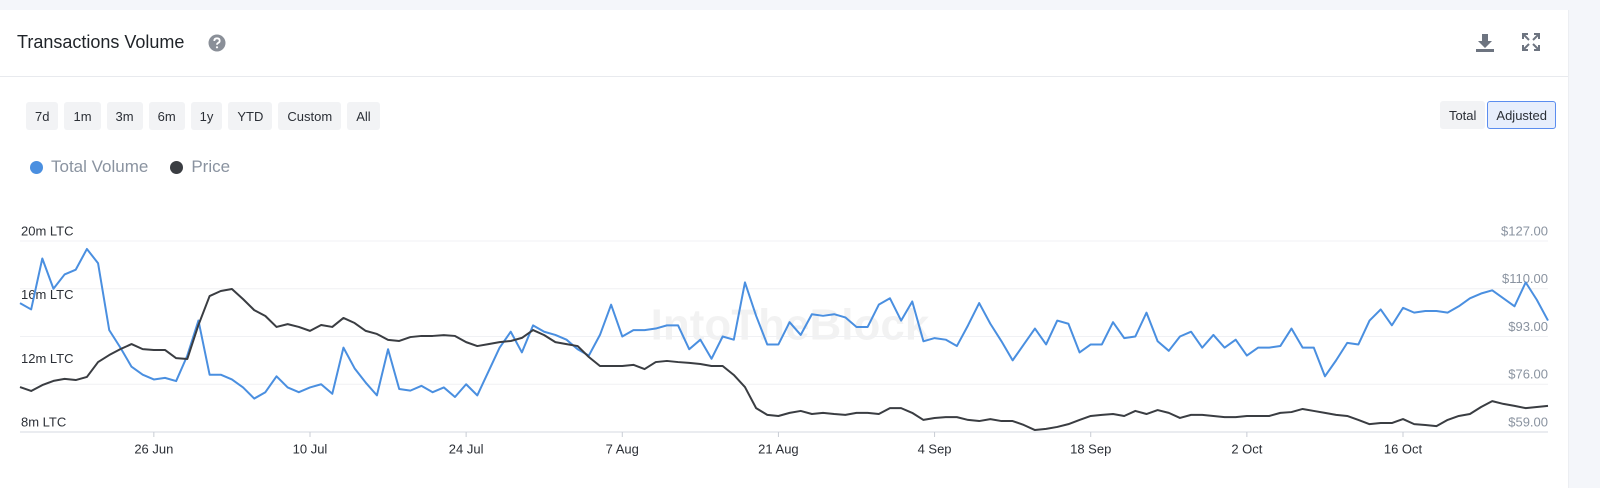 The height and width of the screenshot is (488, 1600). What do you see at coordinates (1403, 448) in the screenshot?
I see `x-tick-label: 16 Oct` at bounding box center [1403, 448].